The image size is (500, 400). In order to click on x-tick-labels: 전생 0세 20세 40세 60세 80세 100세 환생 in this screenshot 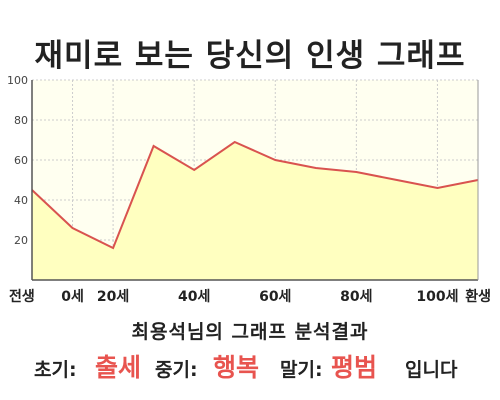, I will do `click(250, 296)`.